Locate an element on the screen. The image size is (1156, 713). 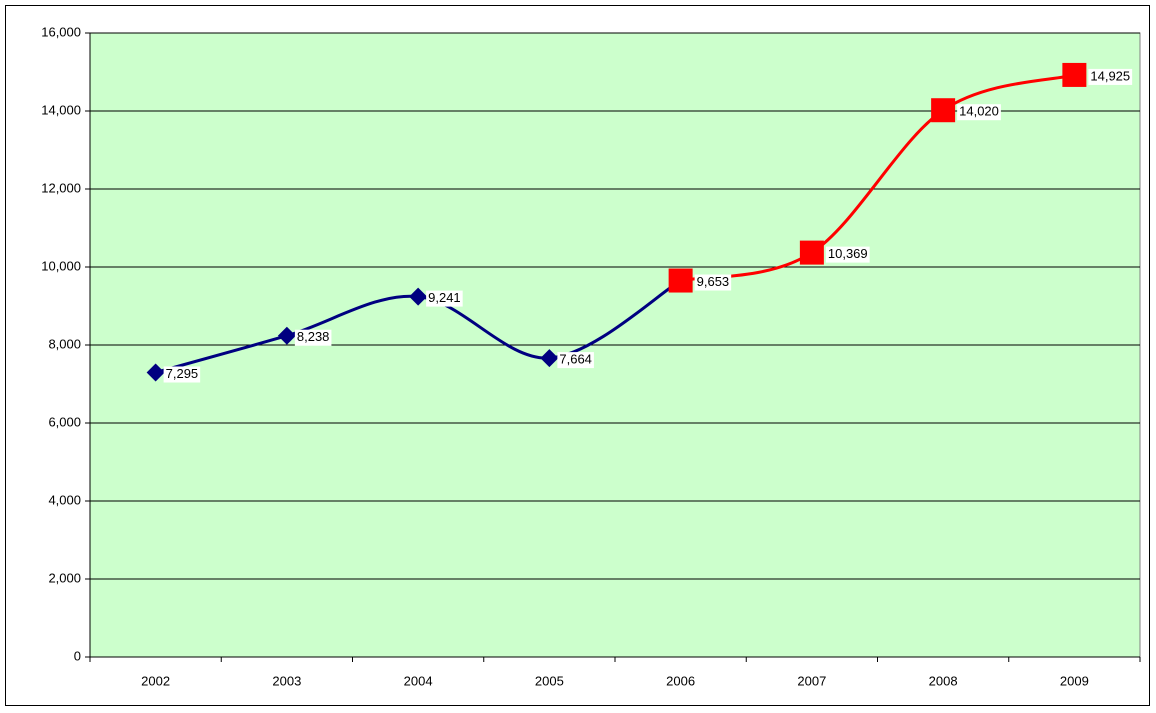
data-label: 14,925 is located at coordinates (1110, 75).